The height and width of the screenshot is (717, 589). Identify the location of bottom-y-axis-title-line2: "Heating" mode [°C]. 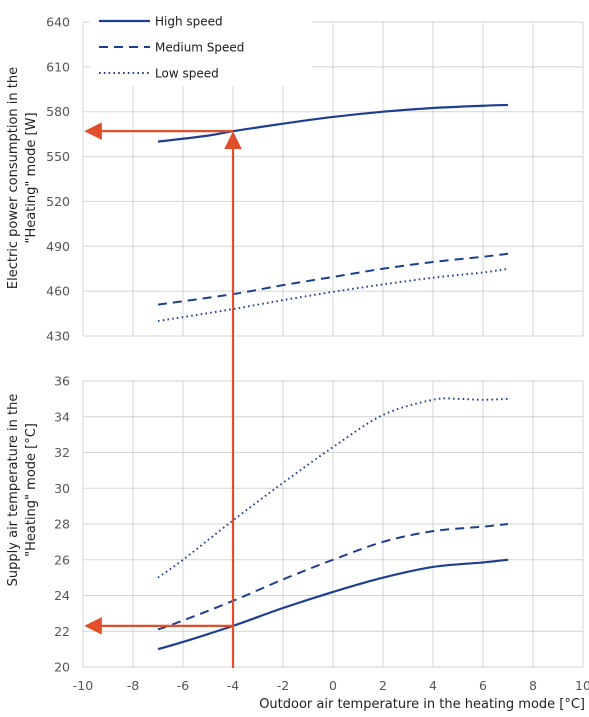
(31, 490).